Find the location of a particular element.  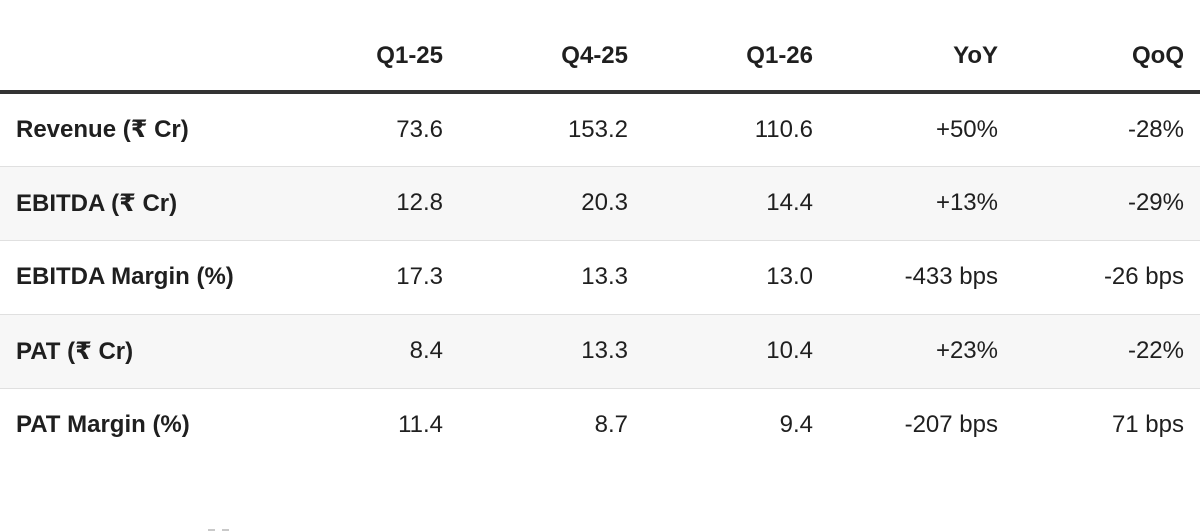

column-header-qoq: QoQ is located at coordinates (1099, 47).